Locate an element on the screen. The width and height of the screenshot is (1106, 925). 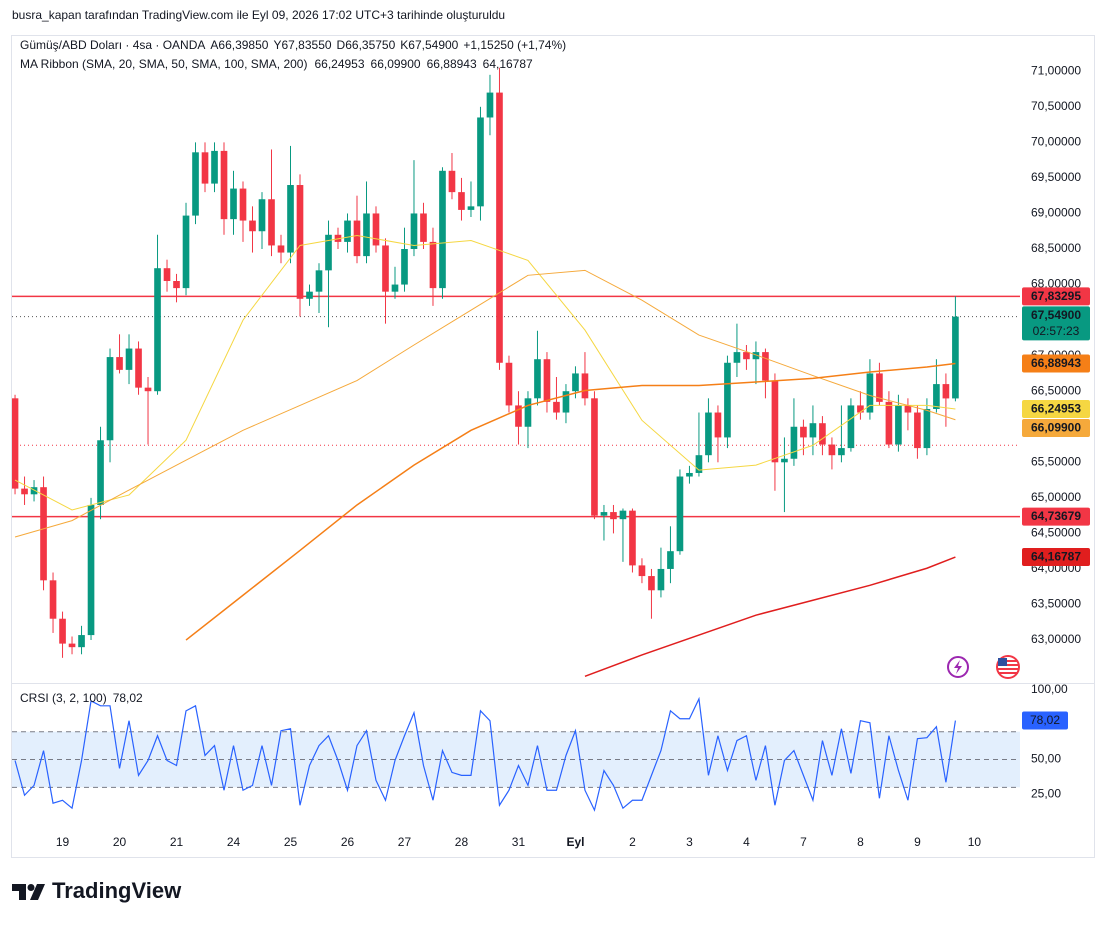
x-tick-label: 9 is located at coordinates (917, 842).